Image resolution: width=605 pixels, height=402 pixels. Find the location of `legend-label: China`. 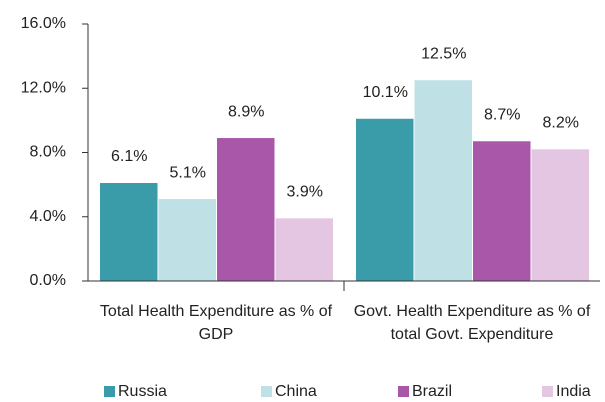

legend-label: China is located at coordinates (296, 391).